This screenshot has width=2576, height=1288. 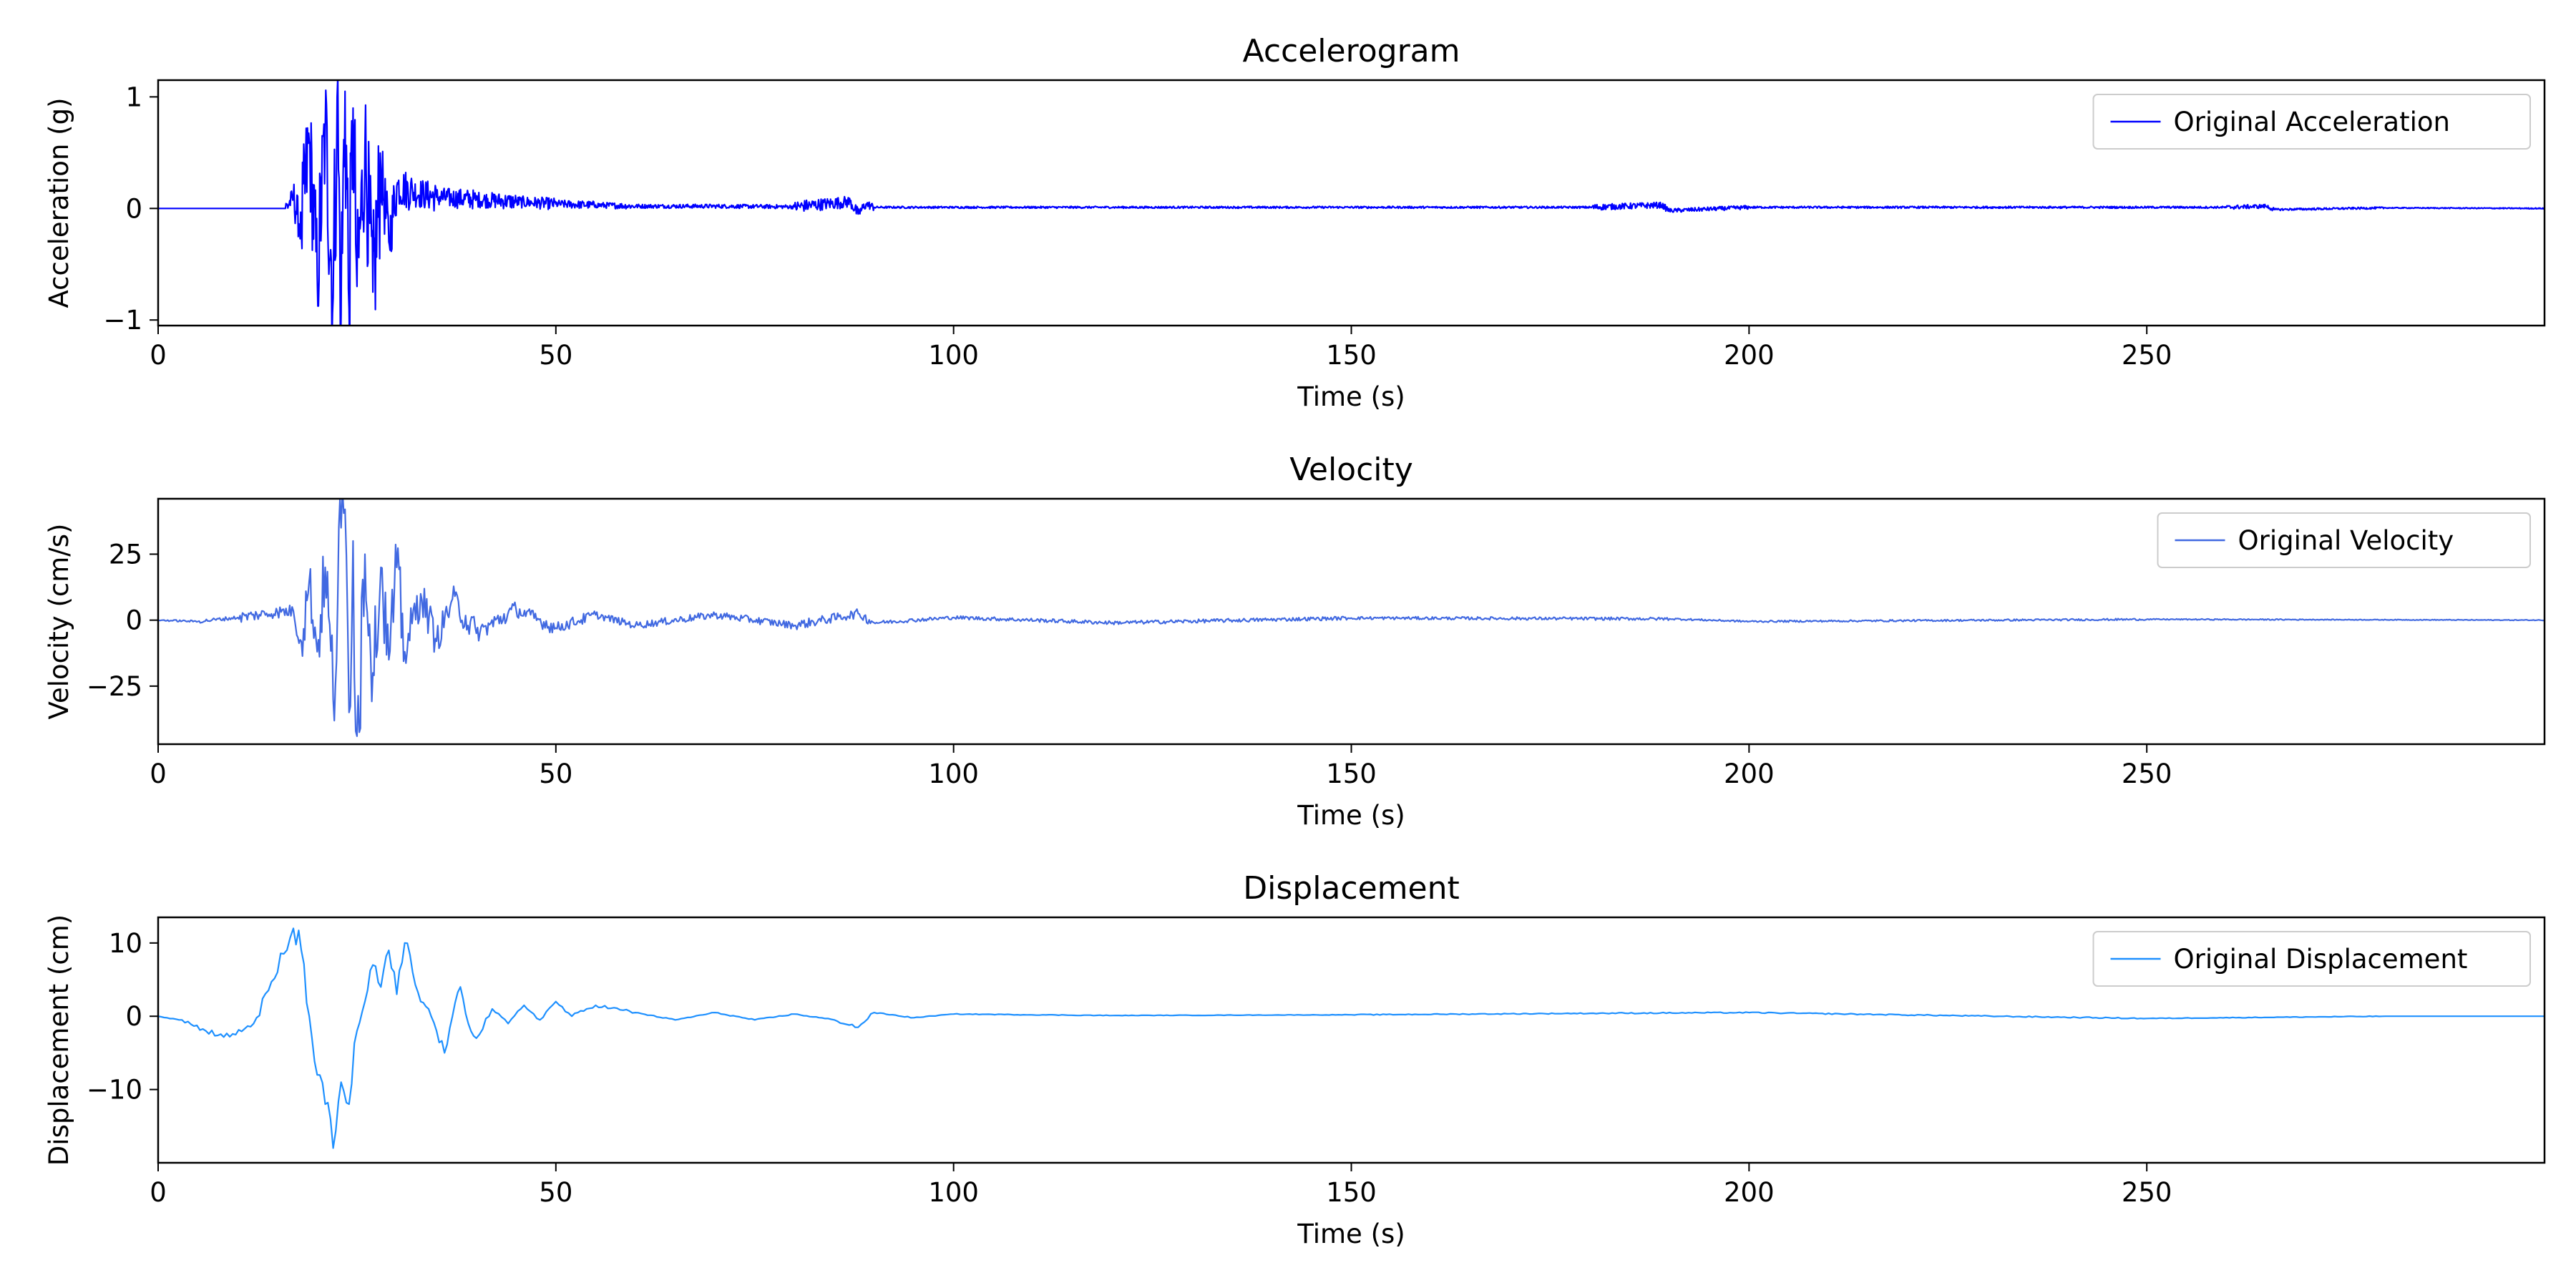 I want to click on displacement-legend-box, so click(x=2311, y=959).